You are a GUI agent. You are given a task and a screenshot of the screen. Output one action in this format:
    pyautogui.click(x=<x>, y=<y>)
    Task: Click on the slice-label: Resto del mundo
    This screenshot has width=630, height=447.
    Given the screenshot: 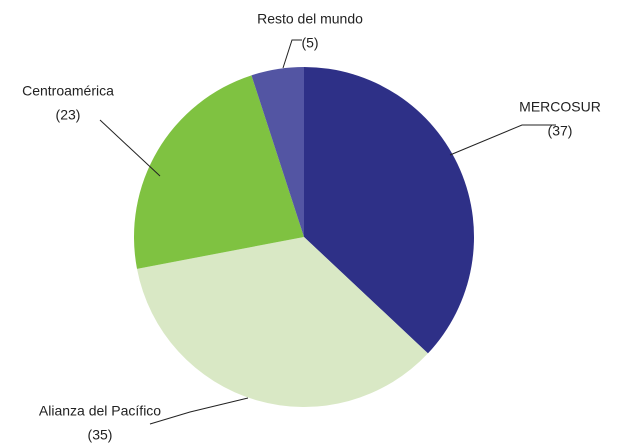 What is the action you would take?
    pyautogui.click(x=310, y=19)
    